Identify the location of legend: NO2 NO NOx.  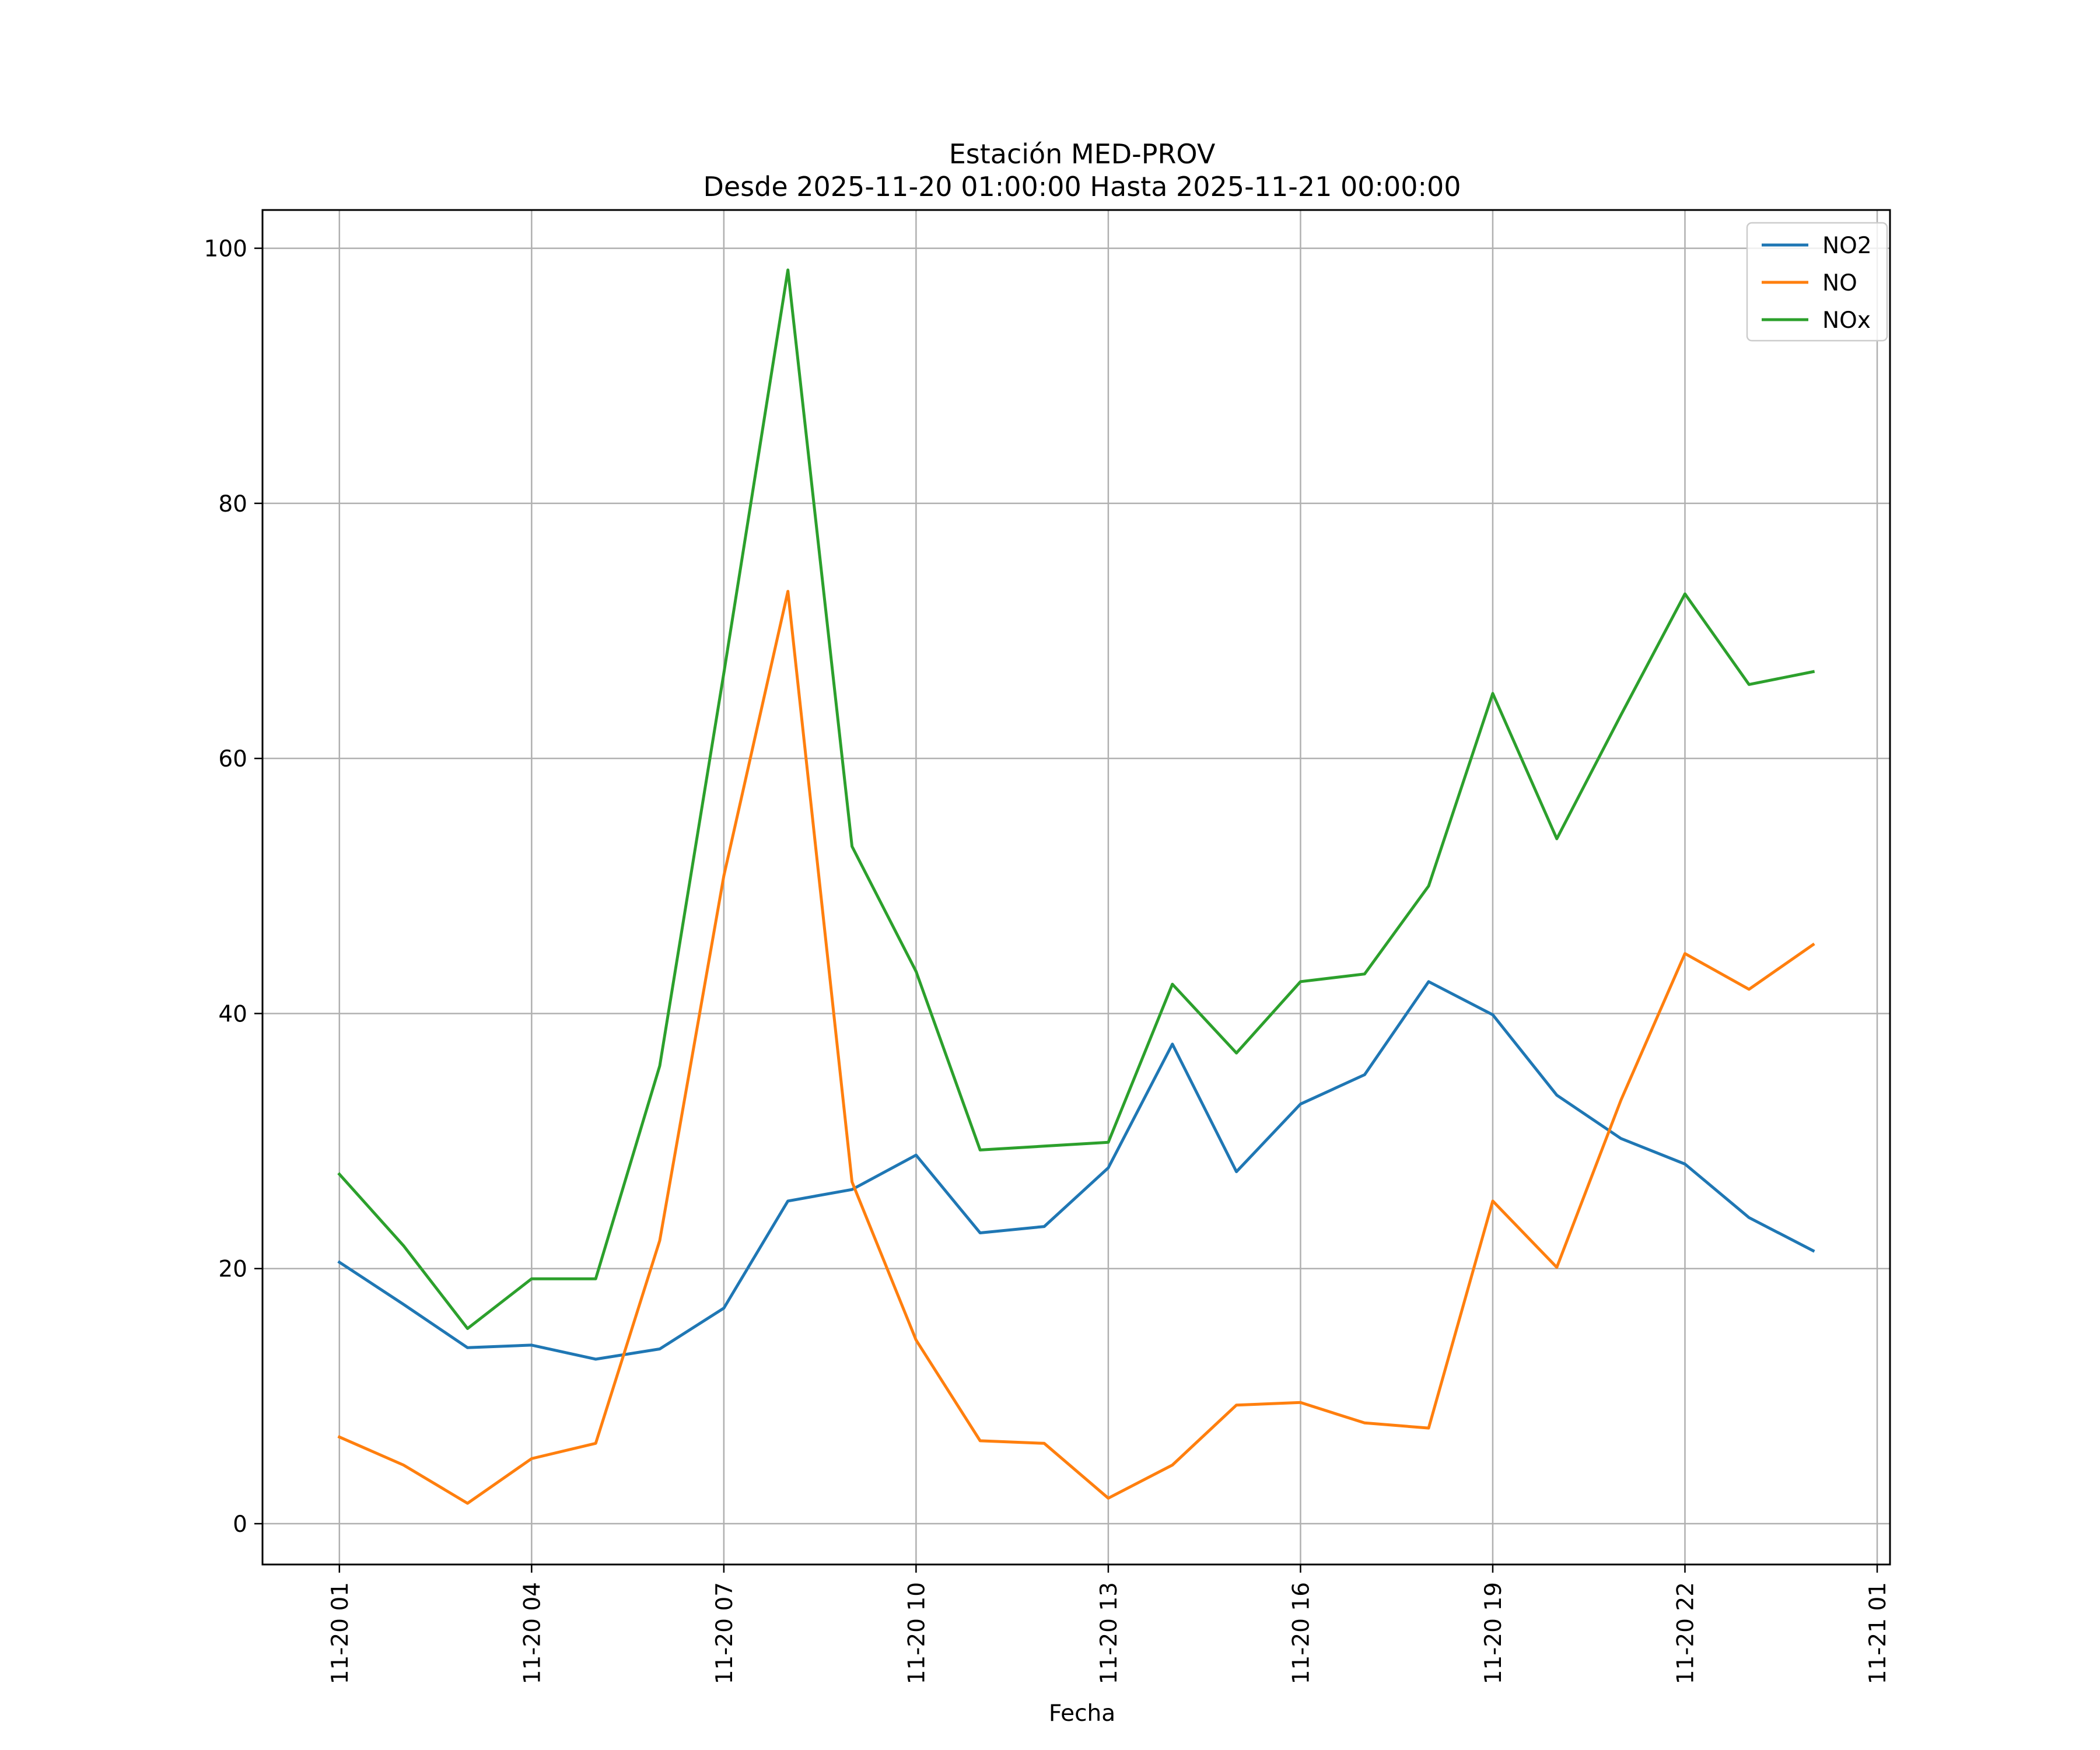
(1817, 282).